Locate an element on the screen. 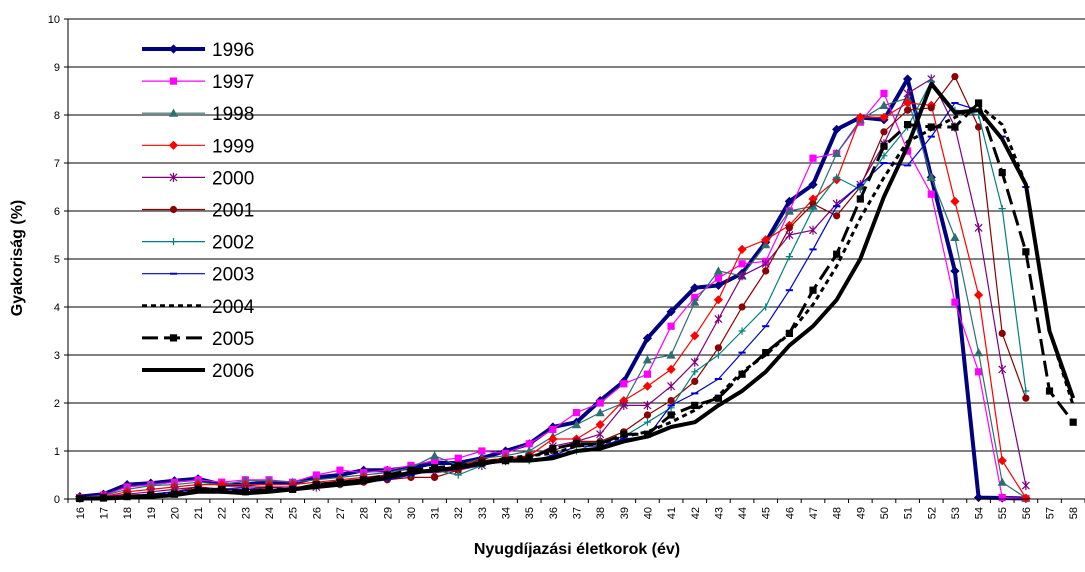 The image size is (1085, 572). x-tick-label: 16 is located at coordinates (81, 513).